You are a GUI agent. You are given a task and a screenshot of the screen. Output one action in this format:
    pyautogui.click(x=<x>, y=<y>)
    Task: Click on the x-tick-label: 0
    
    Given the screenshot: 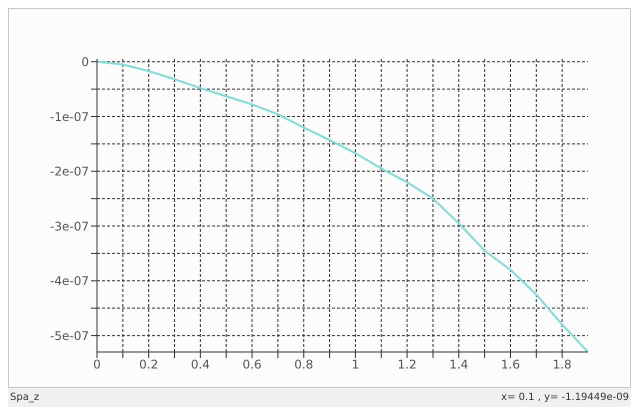 What is the action you would take?
    pyautogui.click(x=97, y=365)
    